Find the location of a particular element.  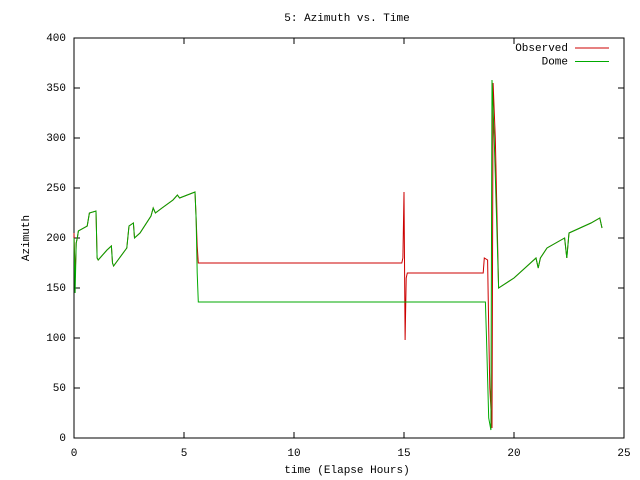

y-tick-label: 0 is located at coordinates (62, 439).